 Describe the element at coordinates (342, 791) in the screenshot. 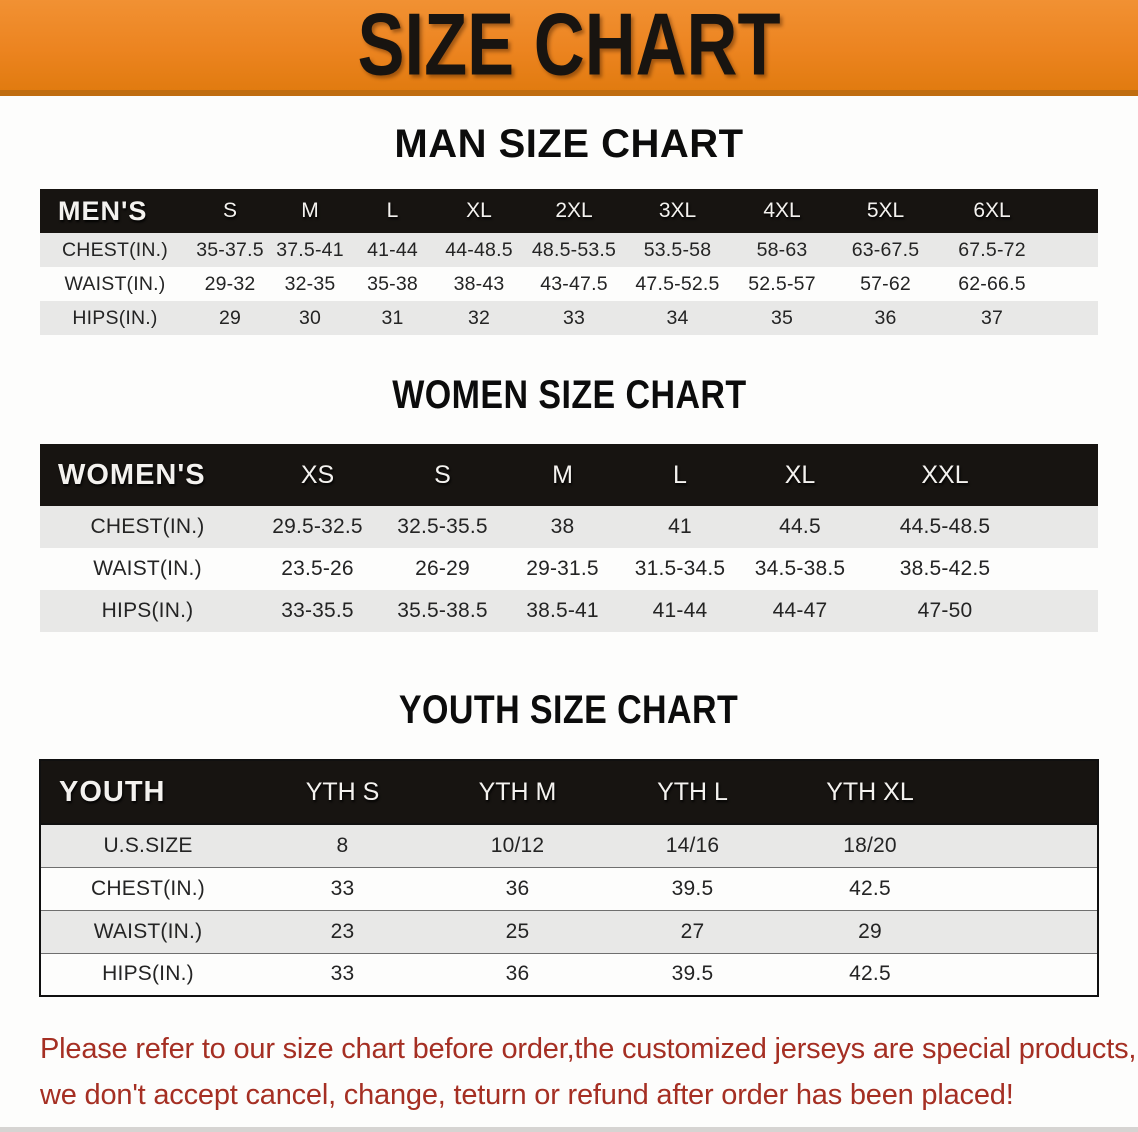

I see `size-column-header: YTH S` at that location.